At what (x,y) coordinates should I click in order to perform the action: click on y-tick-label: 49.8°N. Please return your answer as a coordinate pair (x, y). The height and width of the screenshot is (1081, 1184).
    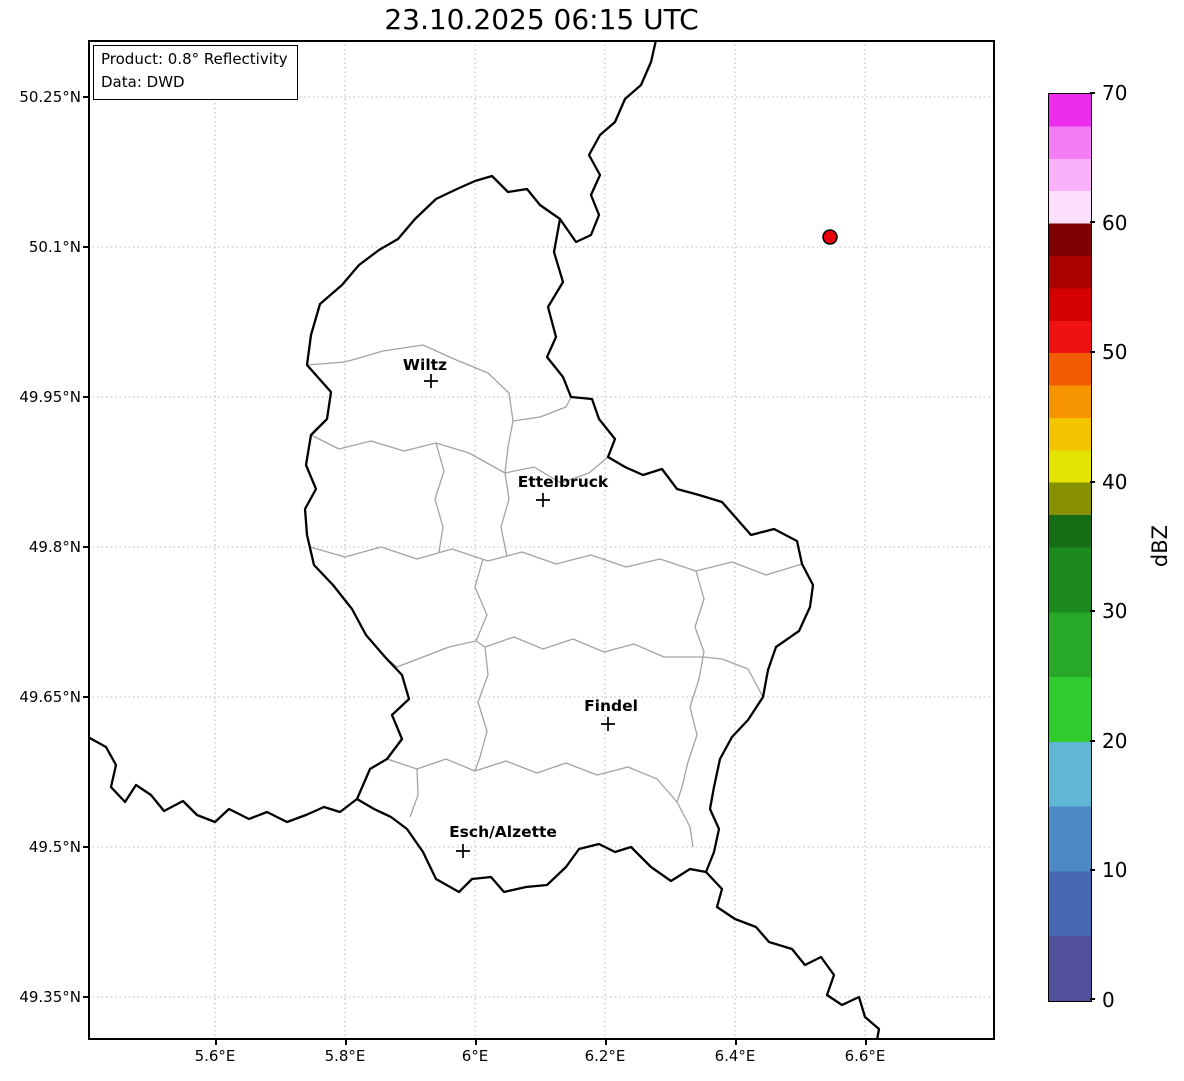
    Looking at the image, I should click on (54, 547).